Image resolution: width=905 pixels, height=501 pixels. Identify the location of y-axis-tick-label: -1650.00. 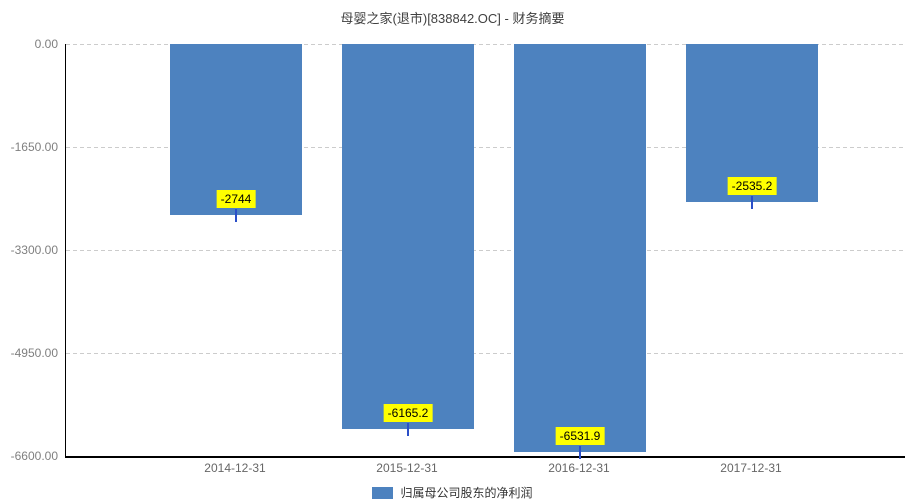
(34, 147).